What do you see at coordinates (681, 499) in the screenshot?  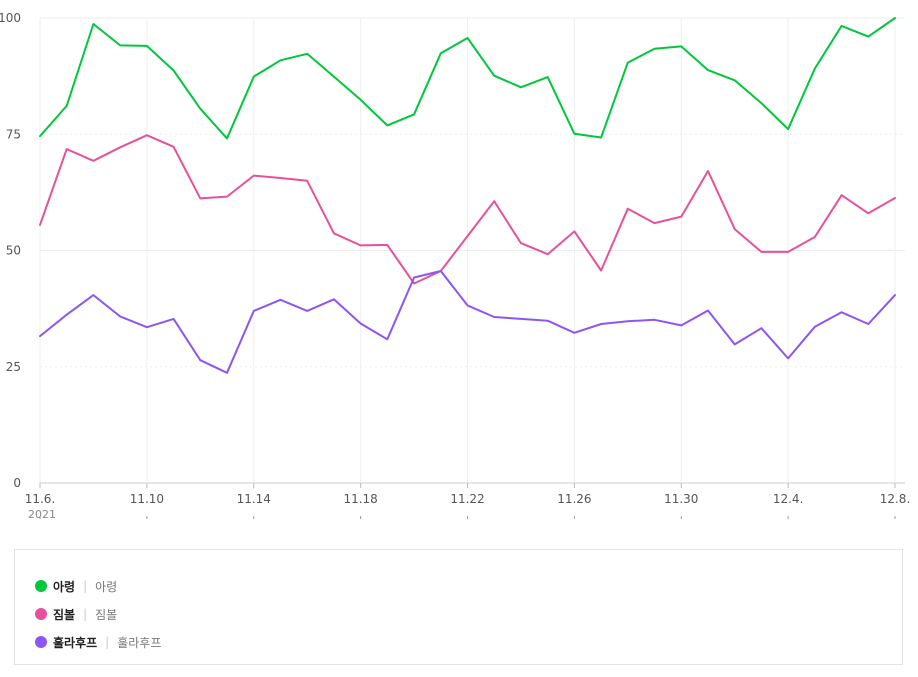 I see `x-tick-label: 11.30` at bounding box center [681, 499].